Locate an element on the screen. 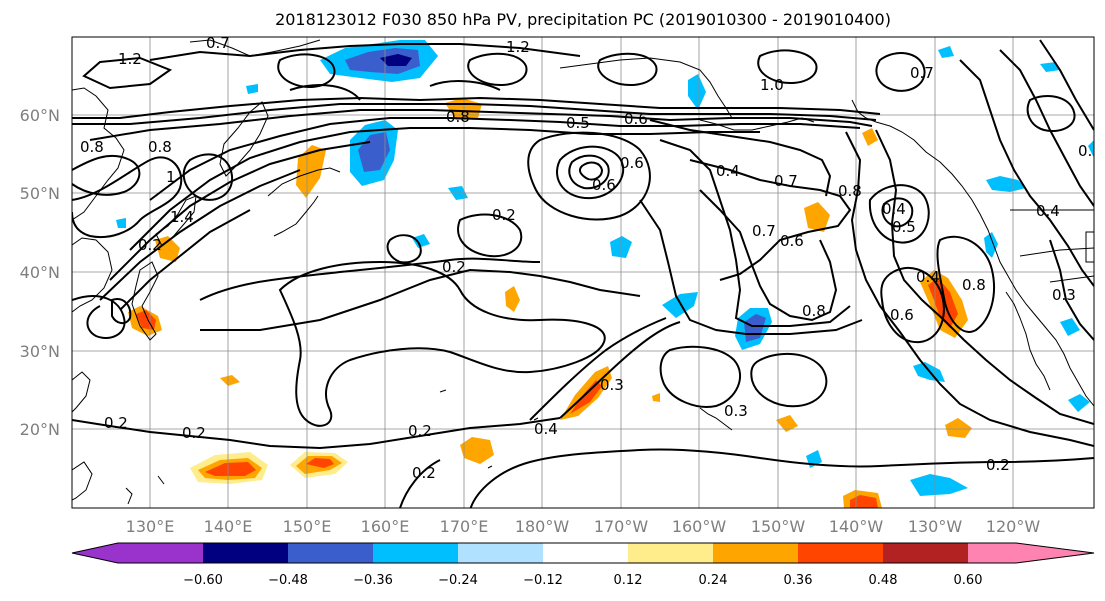 The image size is (1105, 601). contour-label: 1.0 is located at coordinates (772, 85).